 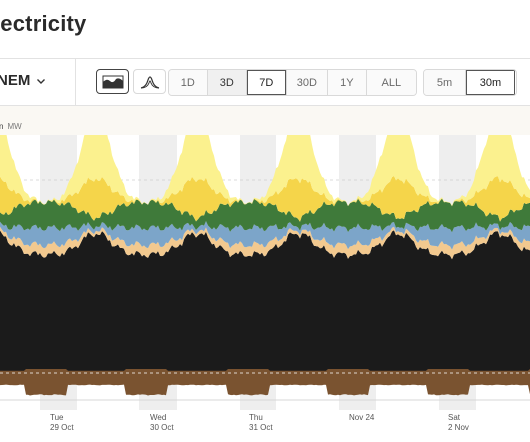 I want to click on x-tick-line2: 2 Nov, so click(x=458, y=427).